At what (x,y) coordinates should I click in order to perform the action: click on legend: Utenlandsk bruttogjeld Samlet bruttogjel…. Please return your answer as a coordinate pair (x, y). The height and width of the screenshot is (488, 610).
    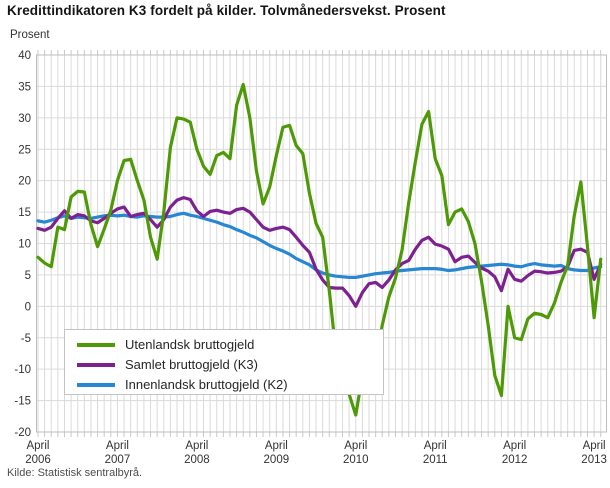
    Looking at the image, I should click on (224, 362).